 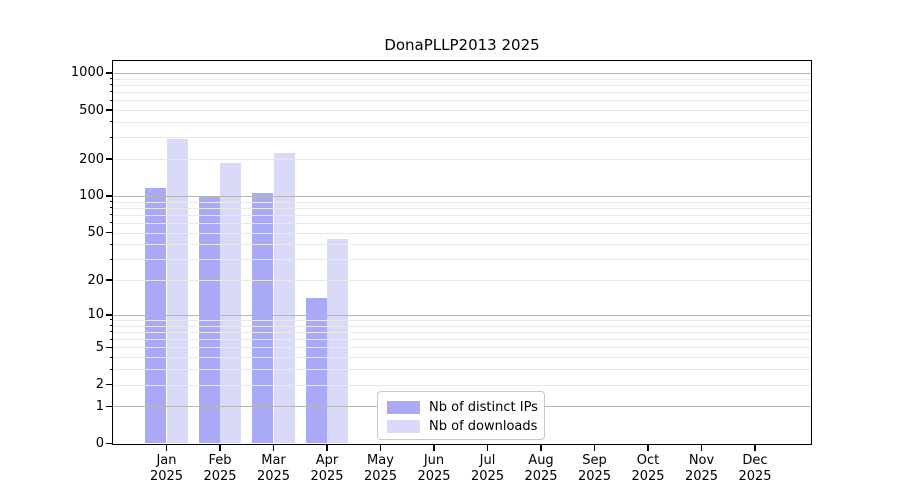 I want to click on x-tick-month: Apr, so click(x=327, y=460).